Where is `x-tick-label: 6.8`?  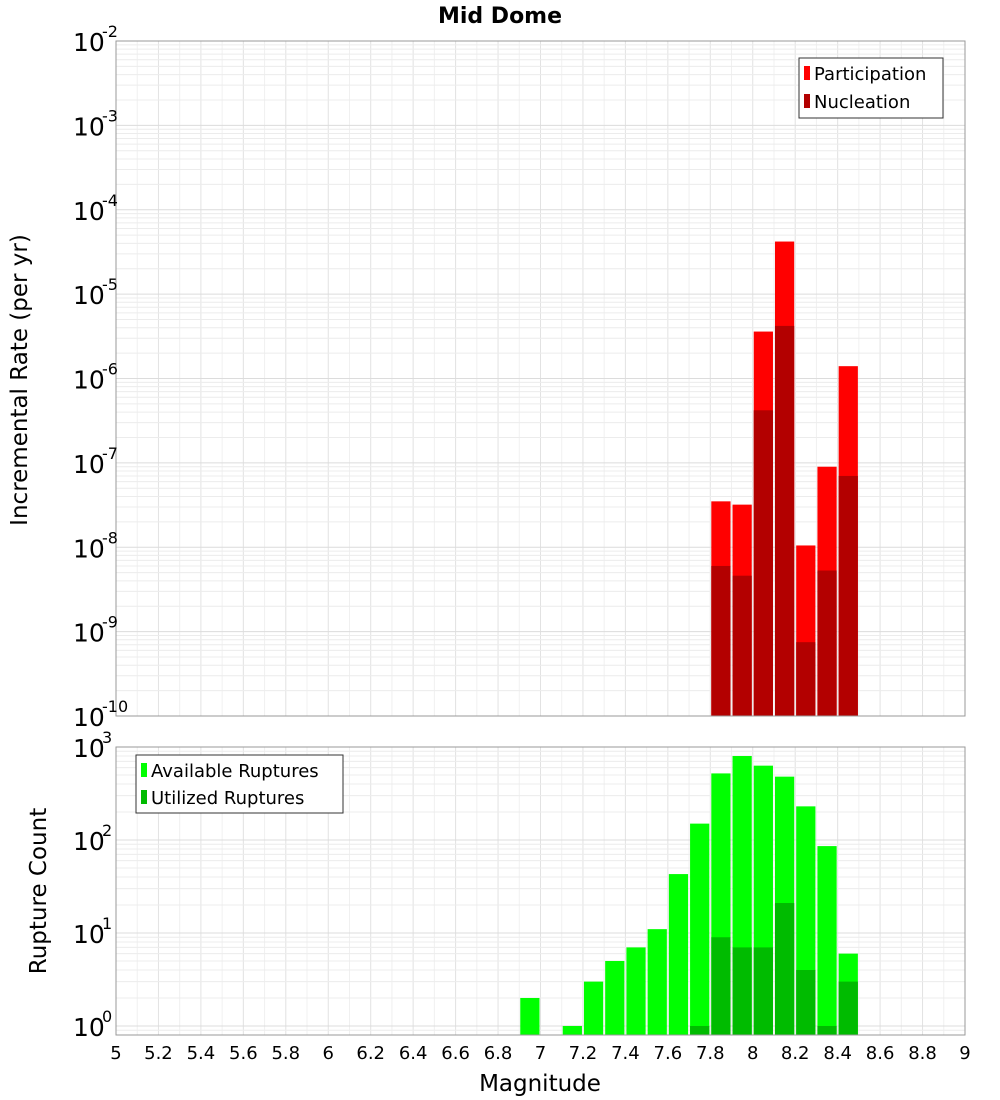
x-tick-label: 6.8 is located at coordinates (498, 1053).